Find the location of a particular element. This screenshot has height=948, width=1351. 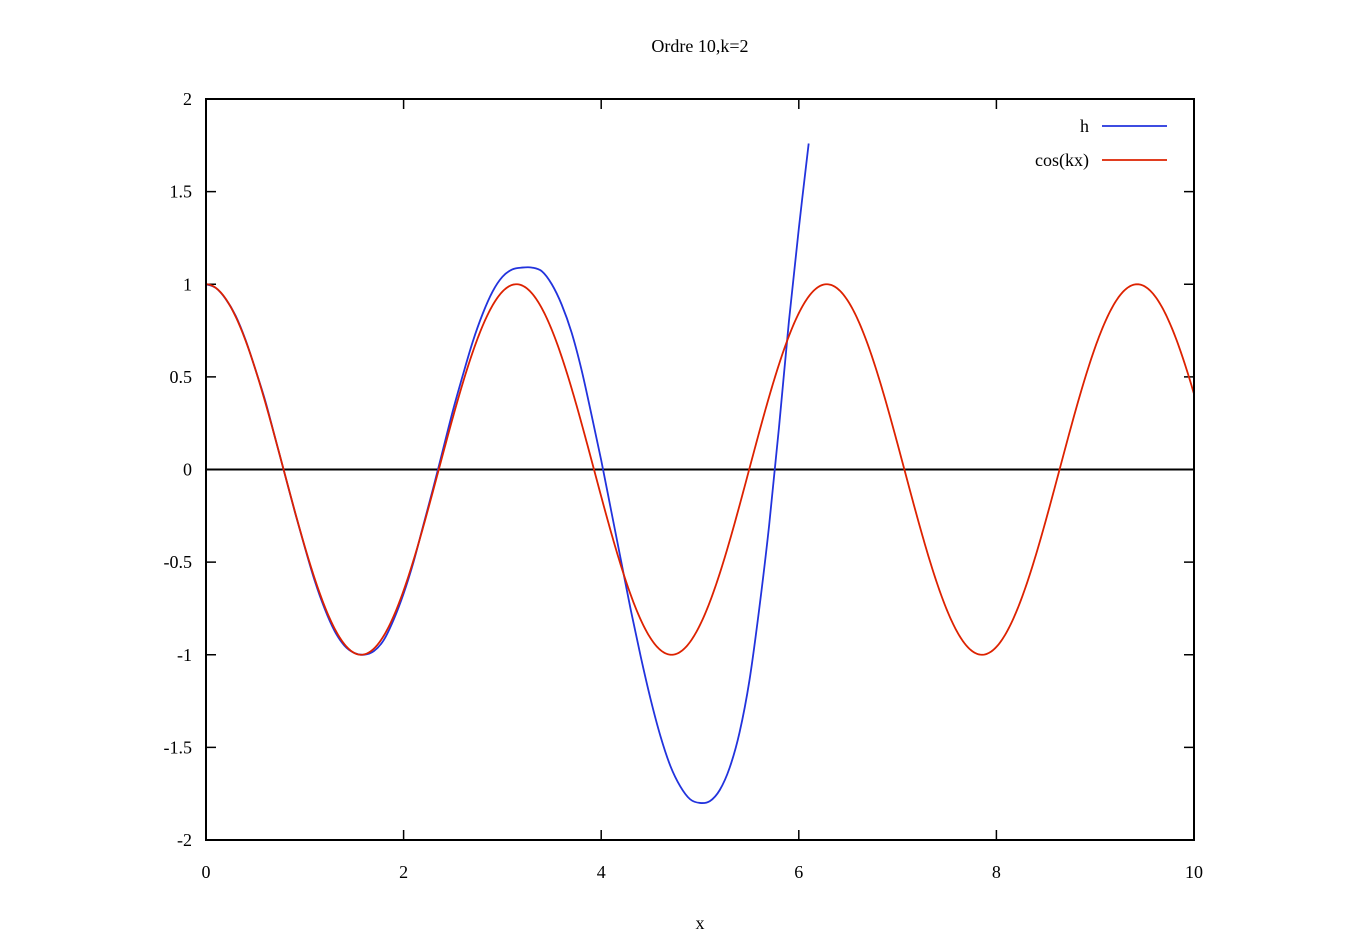

y-tick-label: 1.5 is located at coordinates (181, 192).